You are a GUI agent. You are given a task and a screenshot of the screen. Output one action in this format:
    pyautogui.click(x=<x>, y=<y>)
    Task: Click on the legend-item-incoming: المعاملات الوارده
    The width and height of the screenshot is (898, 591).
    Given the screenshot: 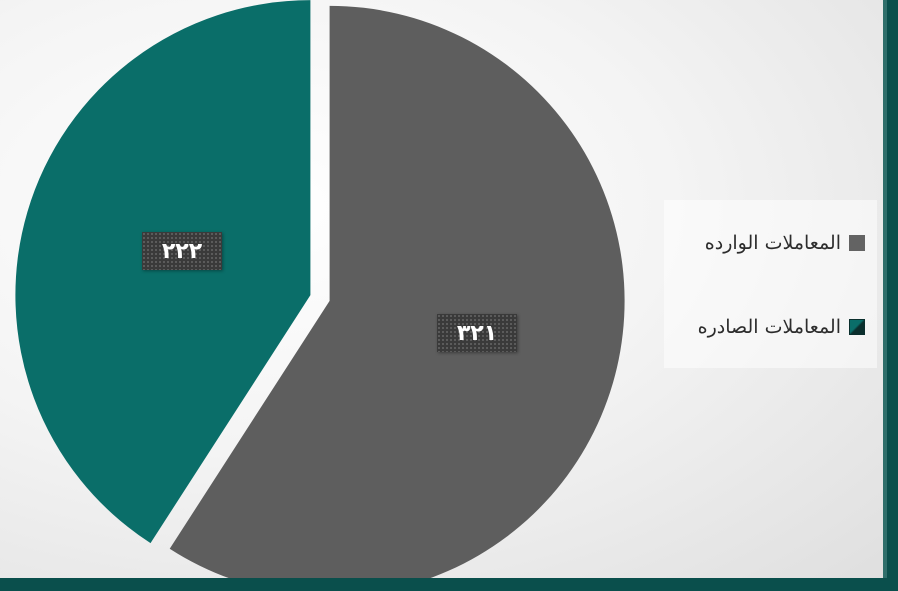 What is the action you would take?
    pyautogui.click(x=785, y=243)
    